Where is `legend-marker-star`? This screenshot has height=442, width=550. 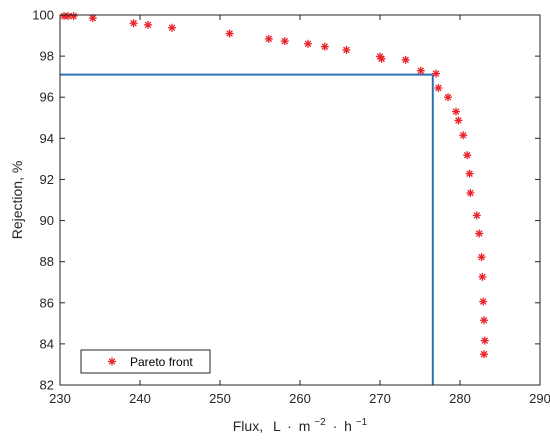 legend-marker-star is located at coordinates (112, 361).